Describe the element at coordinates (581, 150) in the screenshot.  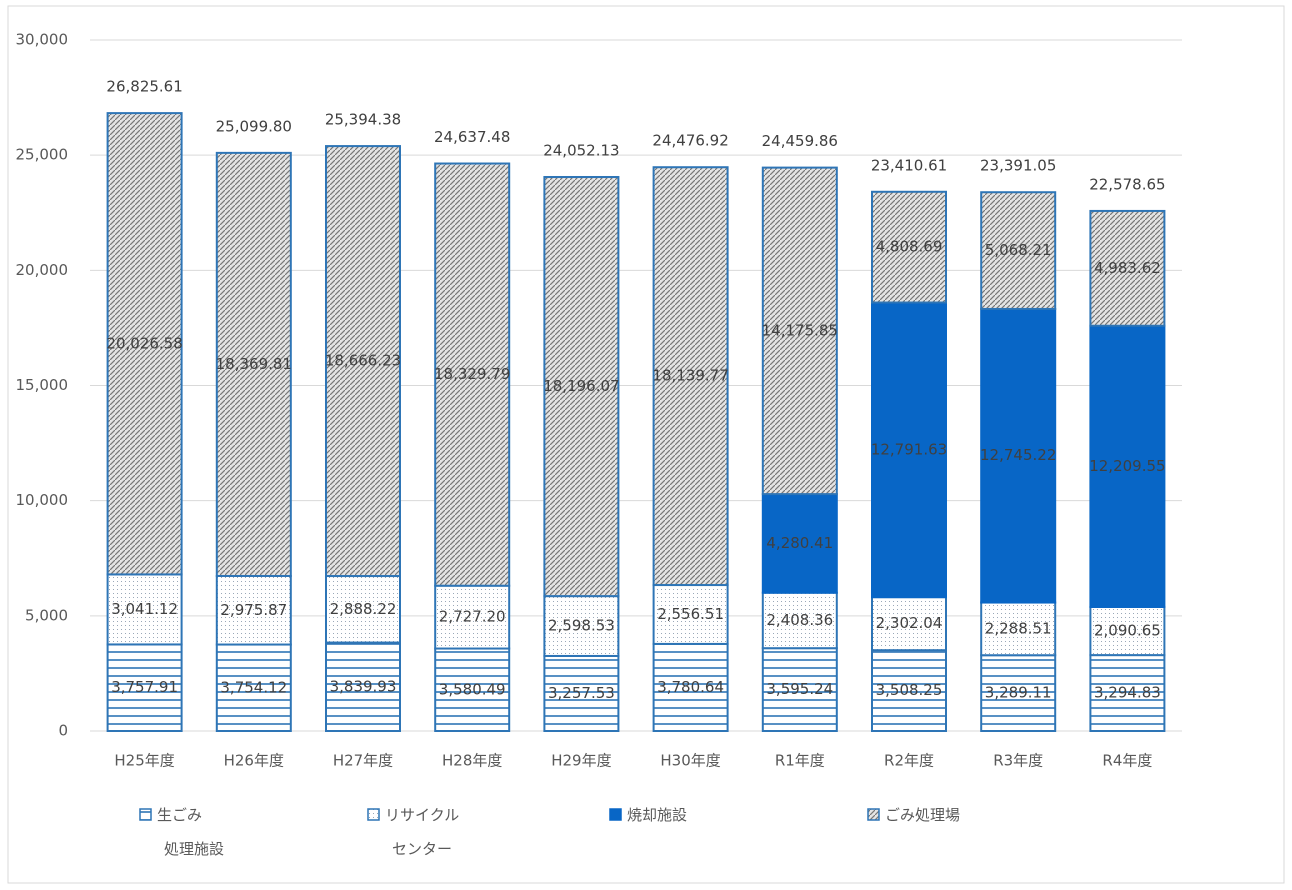
I see `total-label: 24,052.13` at that location.